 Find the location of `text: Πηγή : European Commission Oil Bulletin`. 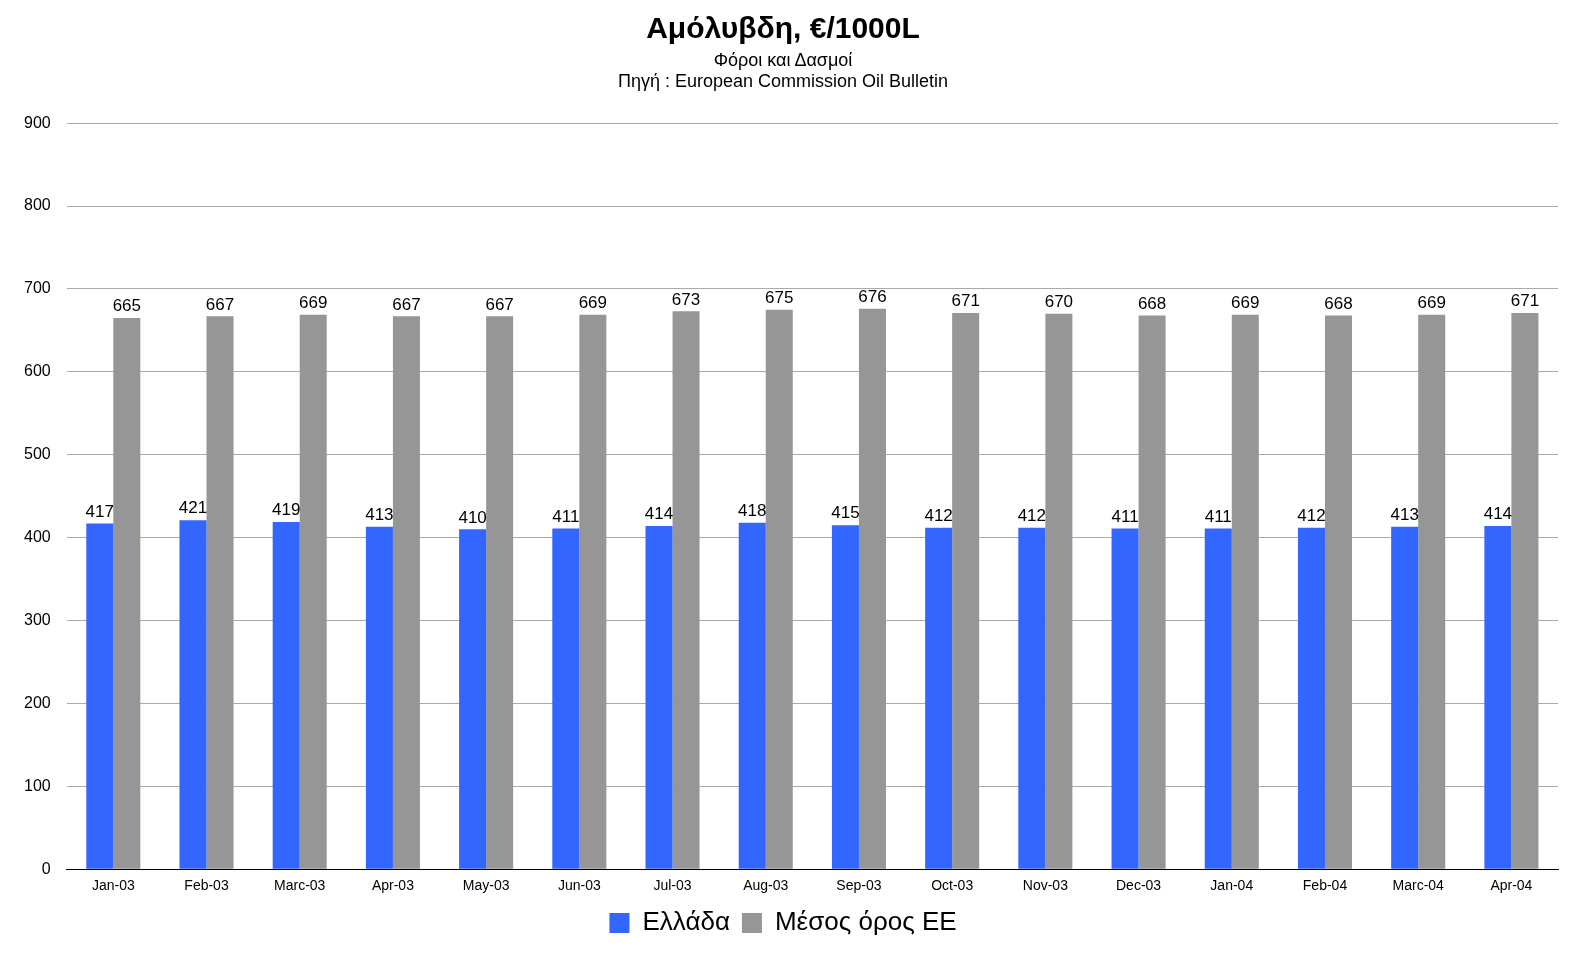

text: Πηγή : European Commission Oil Bulletin is located at coordinates (783, 81).